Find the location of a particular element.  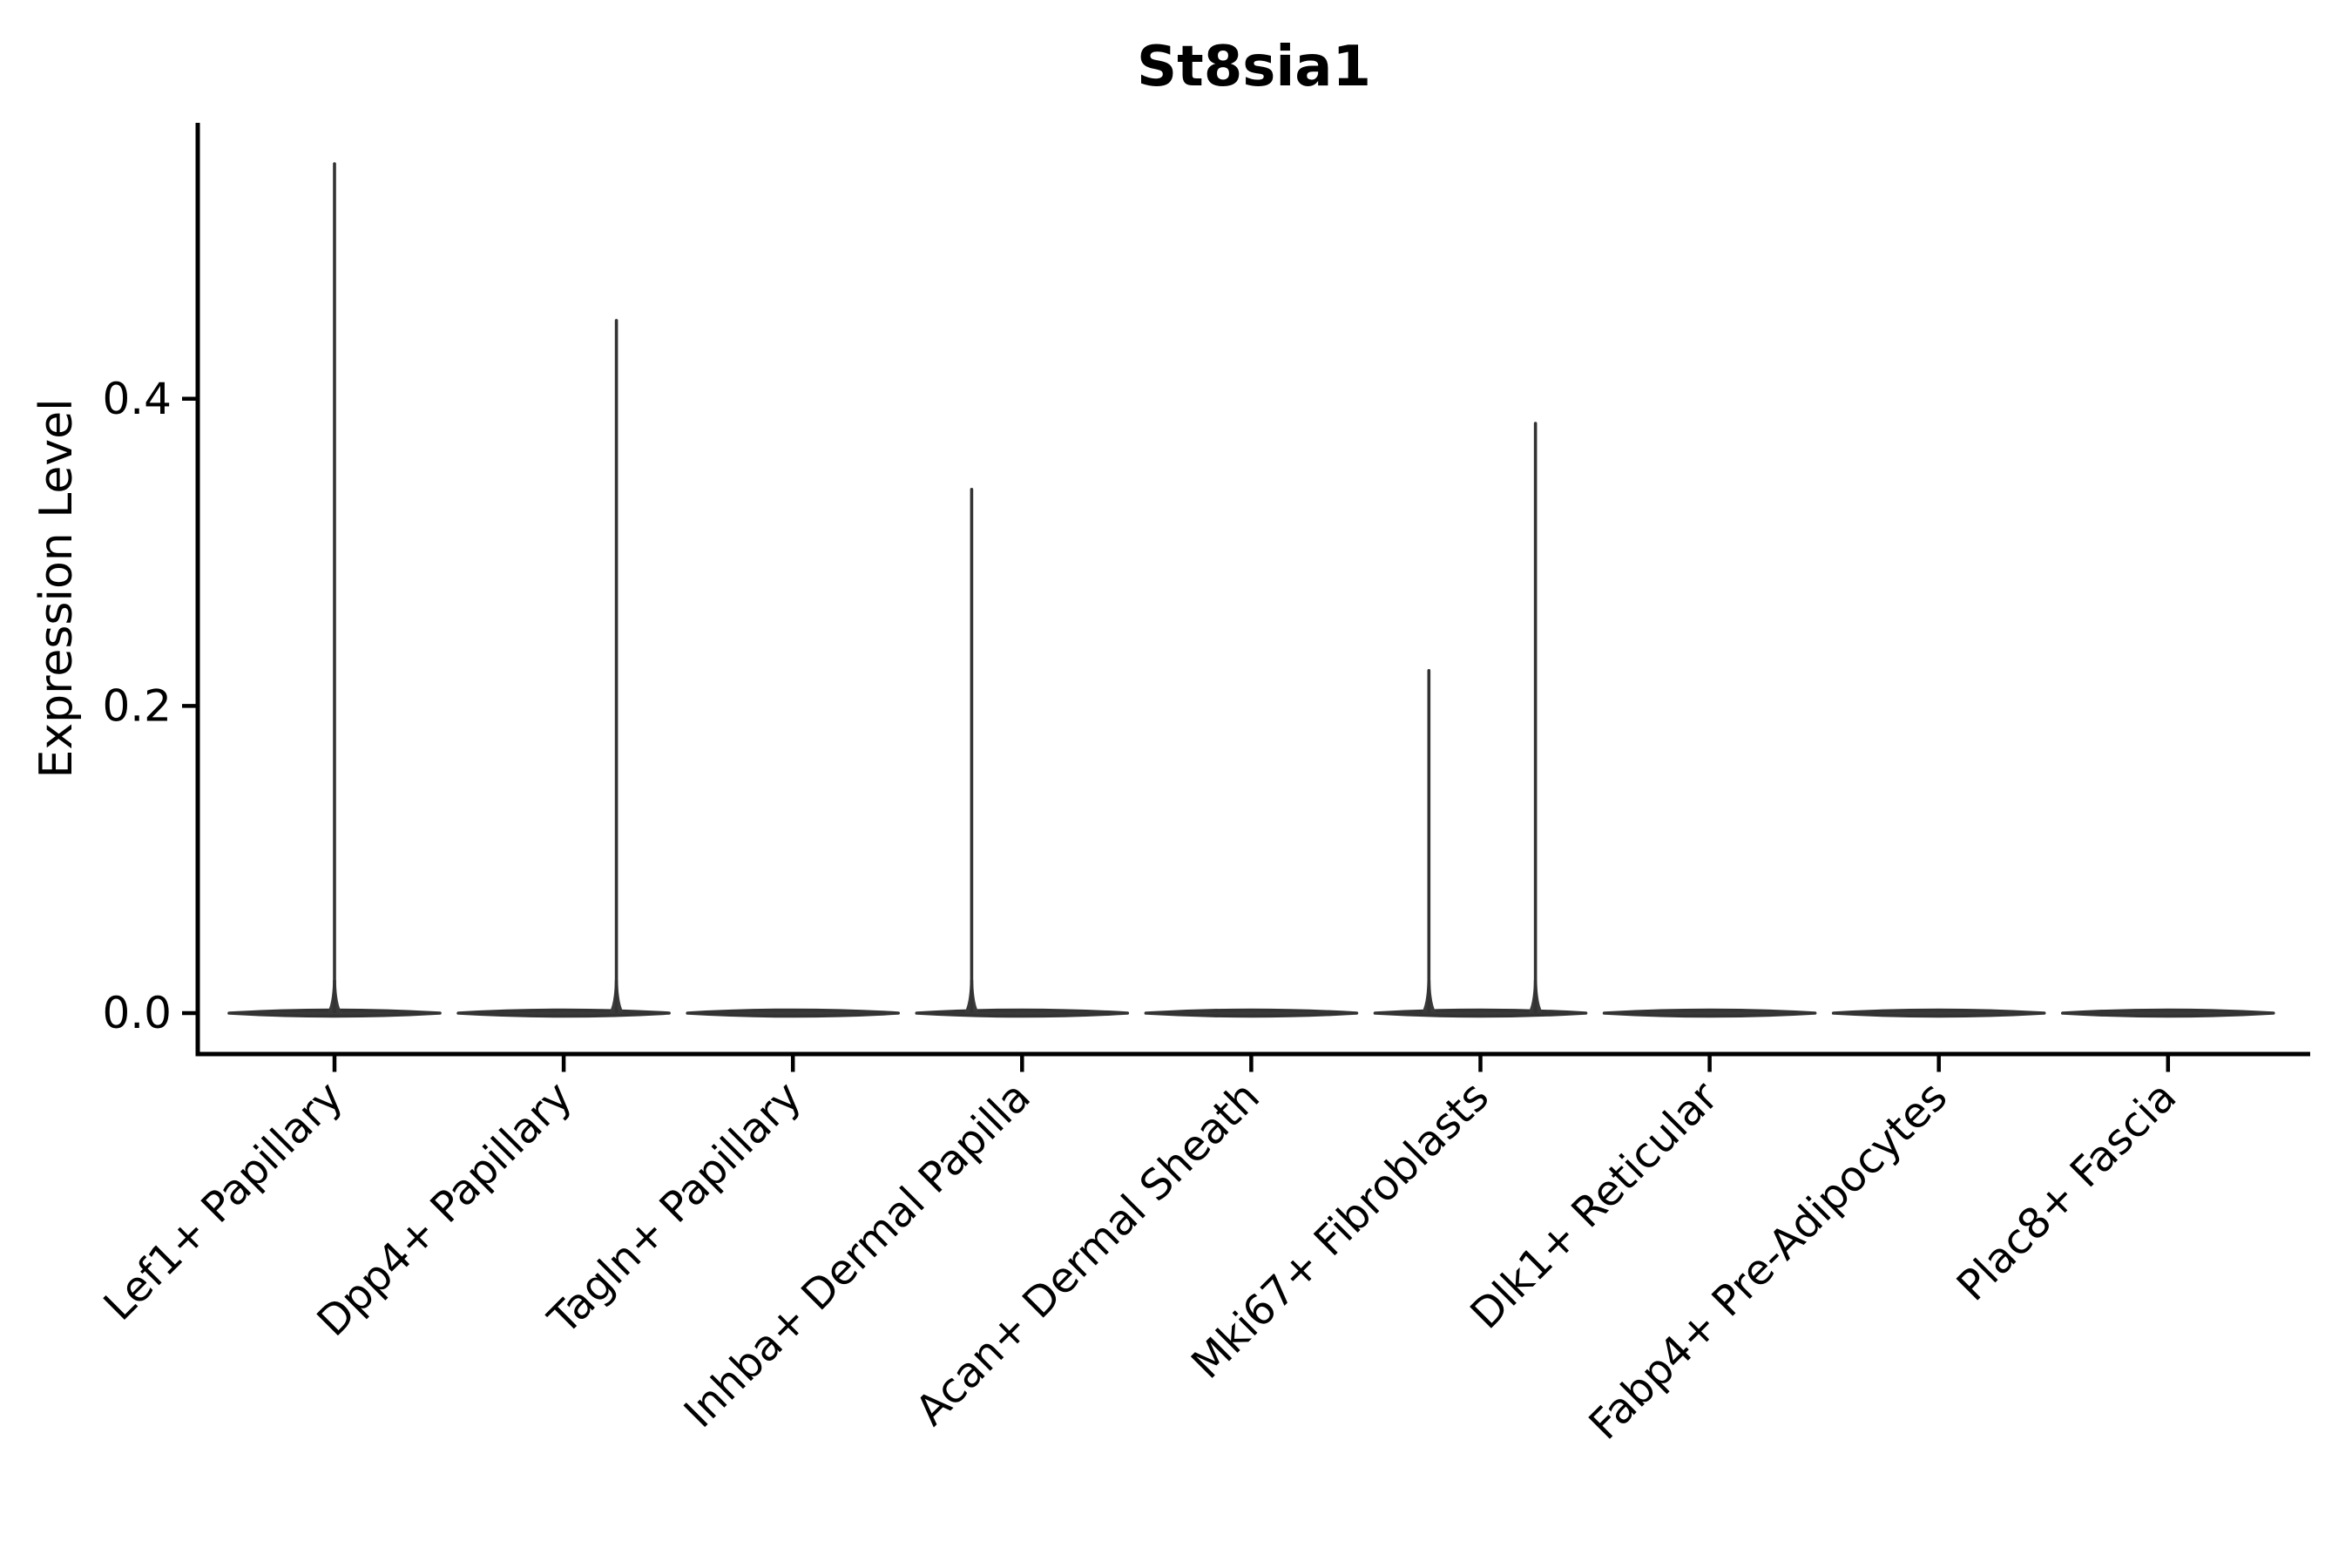

violin-acan-dermal-sheath is located at coordinates (1251, 1013).